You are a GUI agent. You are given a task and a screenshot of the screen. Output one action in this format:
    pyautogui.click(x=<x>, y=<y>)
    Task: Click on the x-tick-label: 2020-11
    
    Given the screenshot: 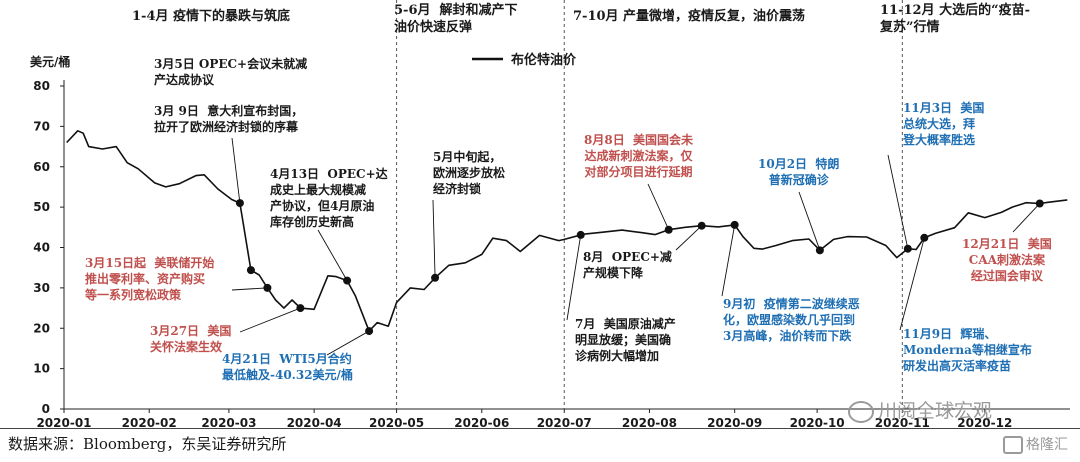 What is the action you would take?
    pyautogui.click(x=902, y=423)
    